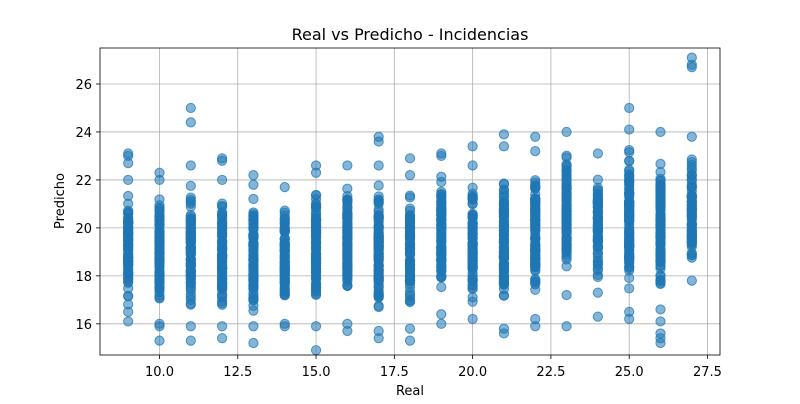  Describe the element at coordinates (83, 85) in the screenshot. I see `y-tick-label: 26` at that location.